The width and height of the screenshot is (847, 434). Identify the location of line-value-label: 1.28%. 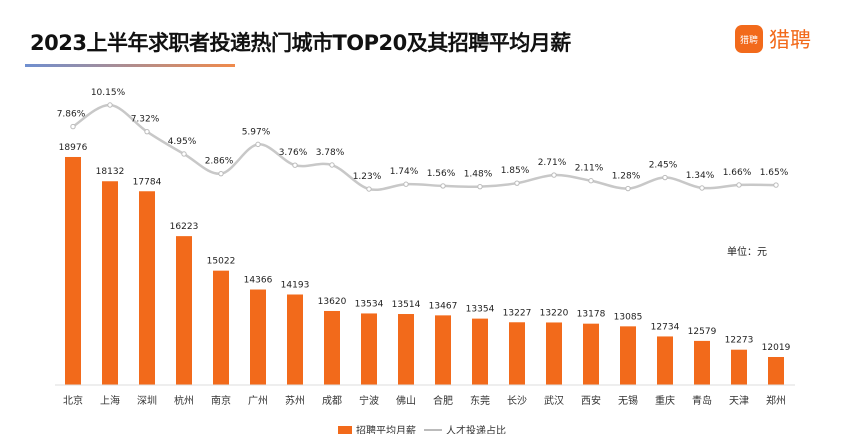
(626, 177).